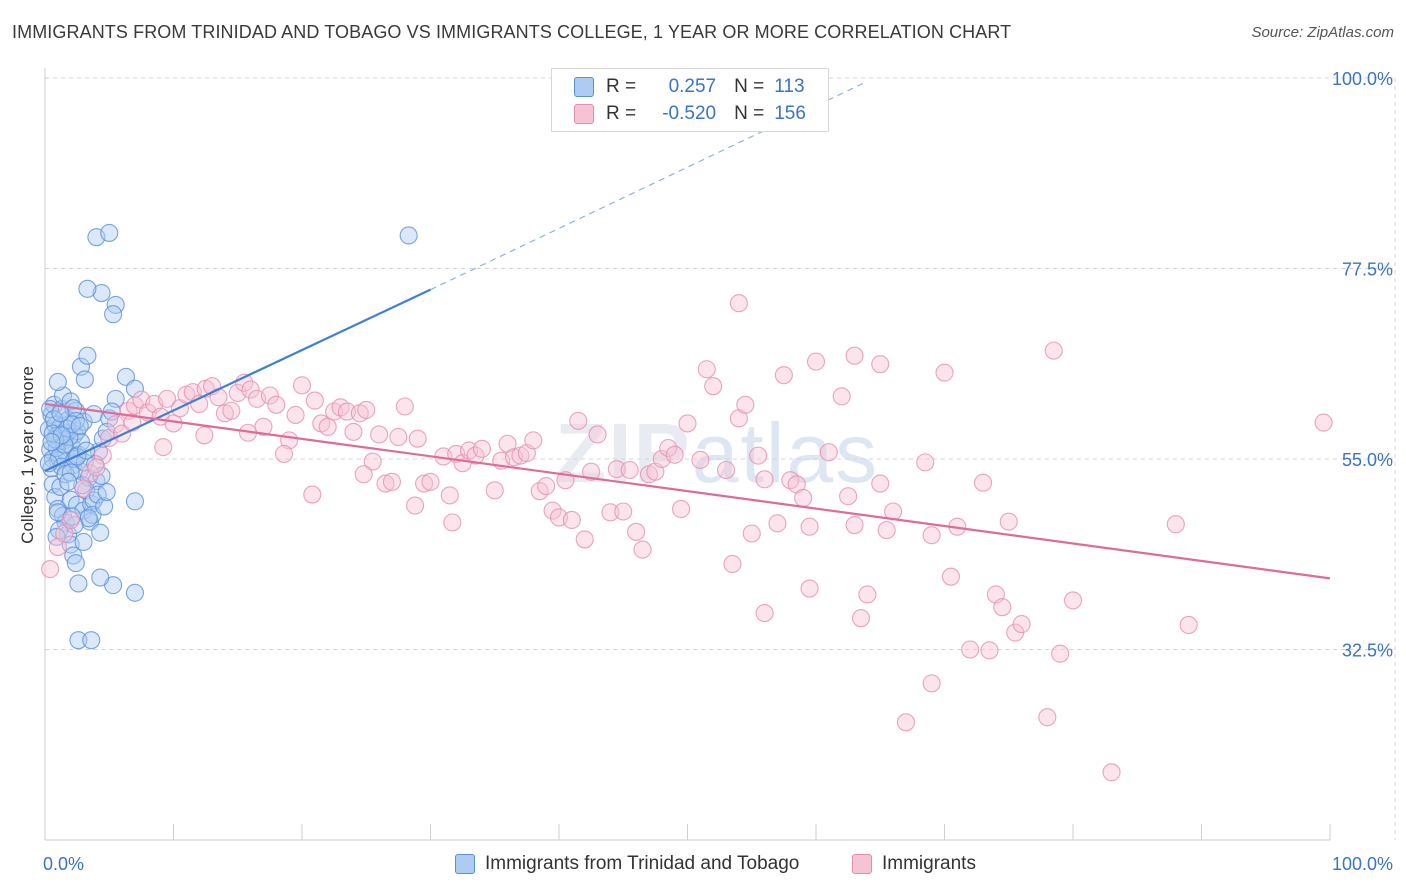  What do you see at coordinates (1362, 79) in the screenshot?
I see `y-tick-label: 100.0%` at bounding box center [1362, 79].